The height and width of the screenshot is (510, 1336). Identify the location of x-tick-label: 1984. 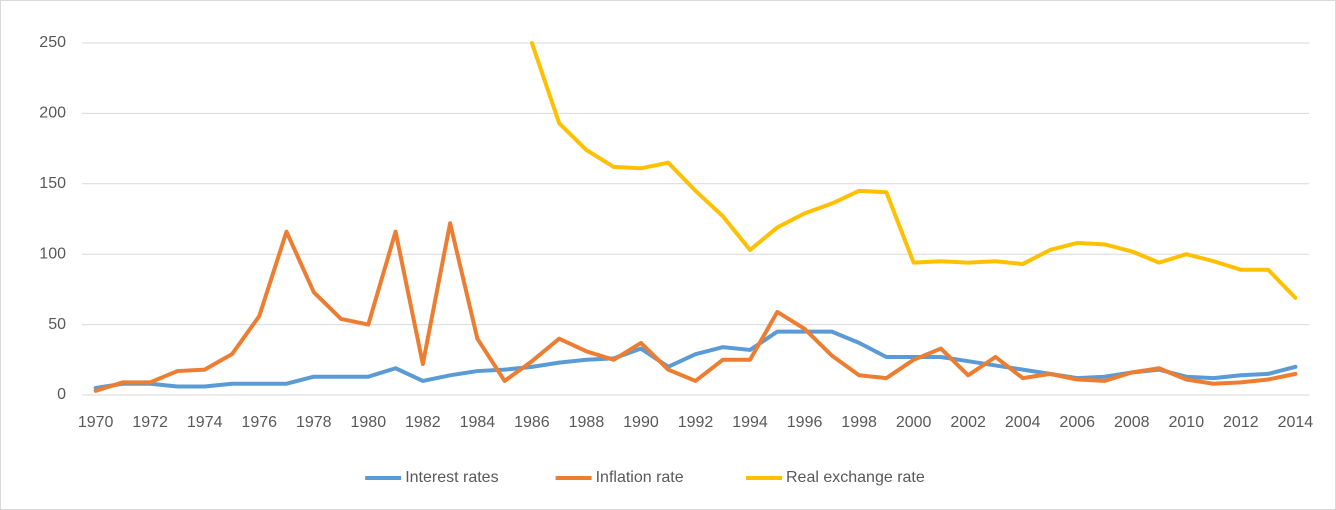
(478, 422).